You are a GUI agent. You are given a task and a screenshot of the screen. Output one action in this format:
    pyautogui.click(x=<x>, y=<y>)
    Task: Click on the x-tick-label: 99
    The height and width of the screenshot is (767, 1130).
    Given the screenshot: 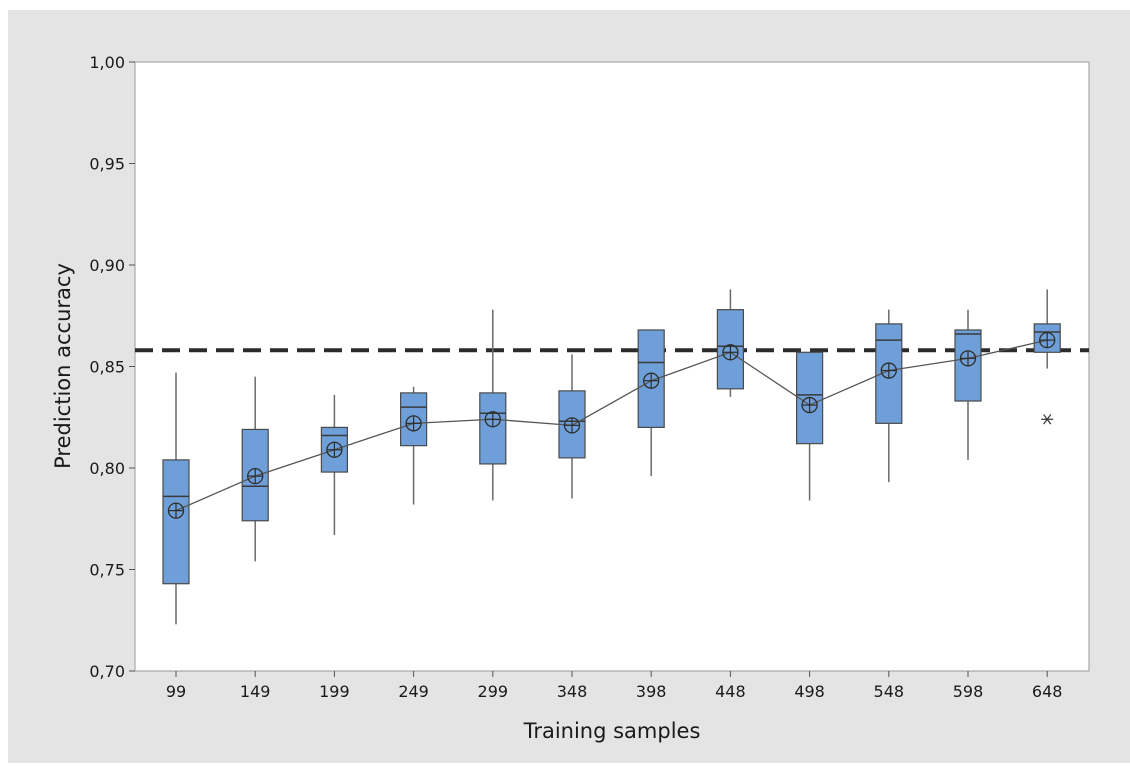 What is the action you would take?
    pyautogui.click(x=176, y=691)
    